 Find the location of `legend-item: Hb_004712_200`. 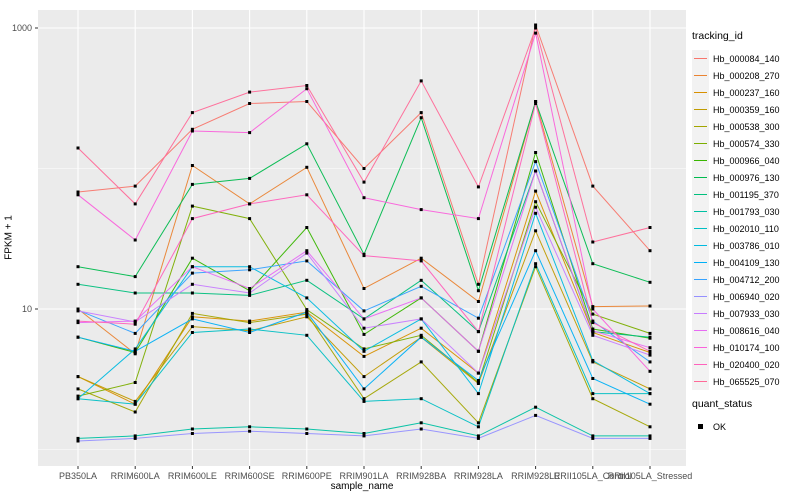

legend-item: Hb_004712_200 is located at coordinates (745, 279).